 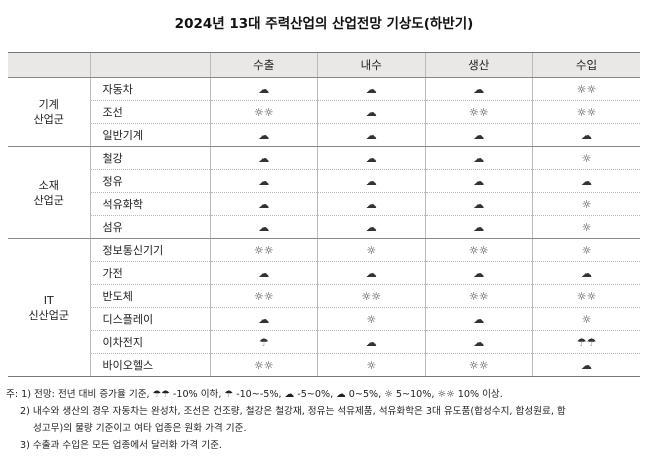 I want to click on industry-group-label: 기계 산업군, so click(x=49, y=112).